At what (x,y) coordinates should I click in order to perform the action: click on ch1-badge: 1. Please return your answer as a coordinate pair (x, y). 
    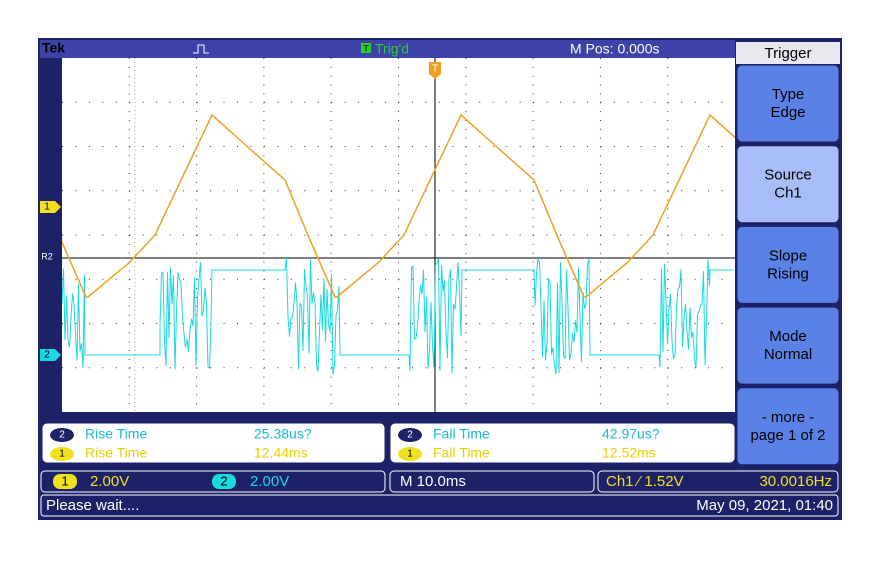
    Looking at the image, I should click on (64, 480).